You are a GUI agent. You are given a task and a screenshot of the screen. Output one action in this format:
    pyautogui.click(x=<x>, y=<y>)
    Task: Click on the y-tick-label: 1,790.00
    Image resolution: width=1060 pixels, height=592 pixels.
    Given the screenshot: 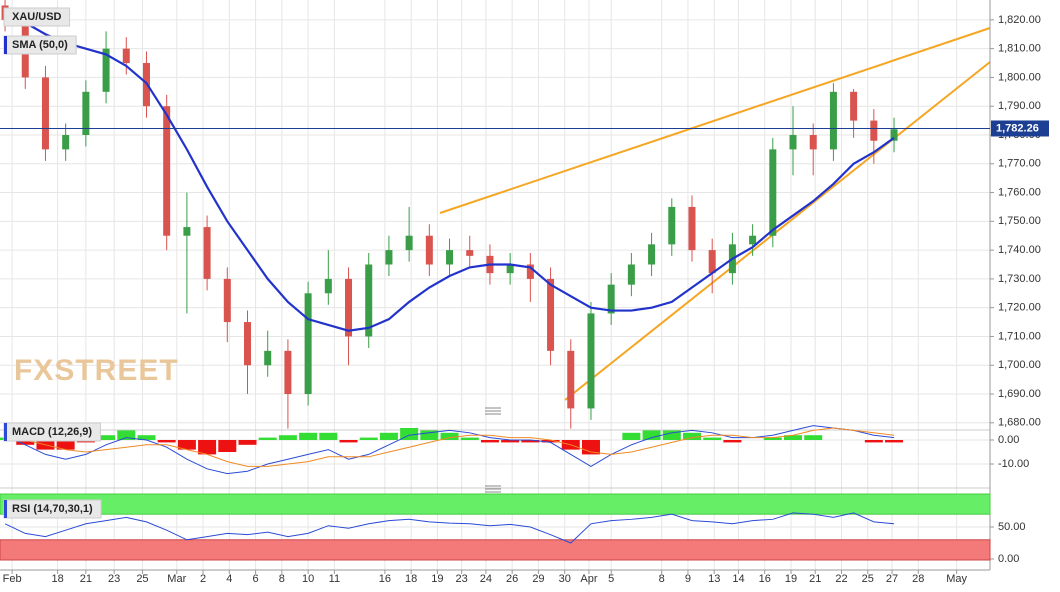 What is the action you would take?
    pyautogui.click(x=1019, y=106)
    